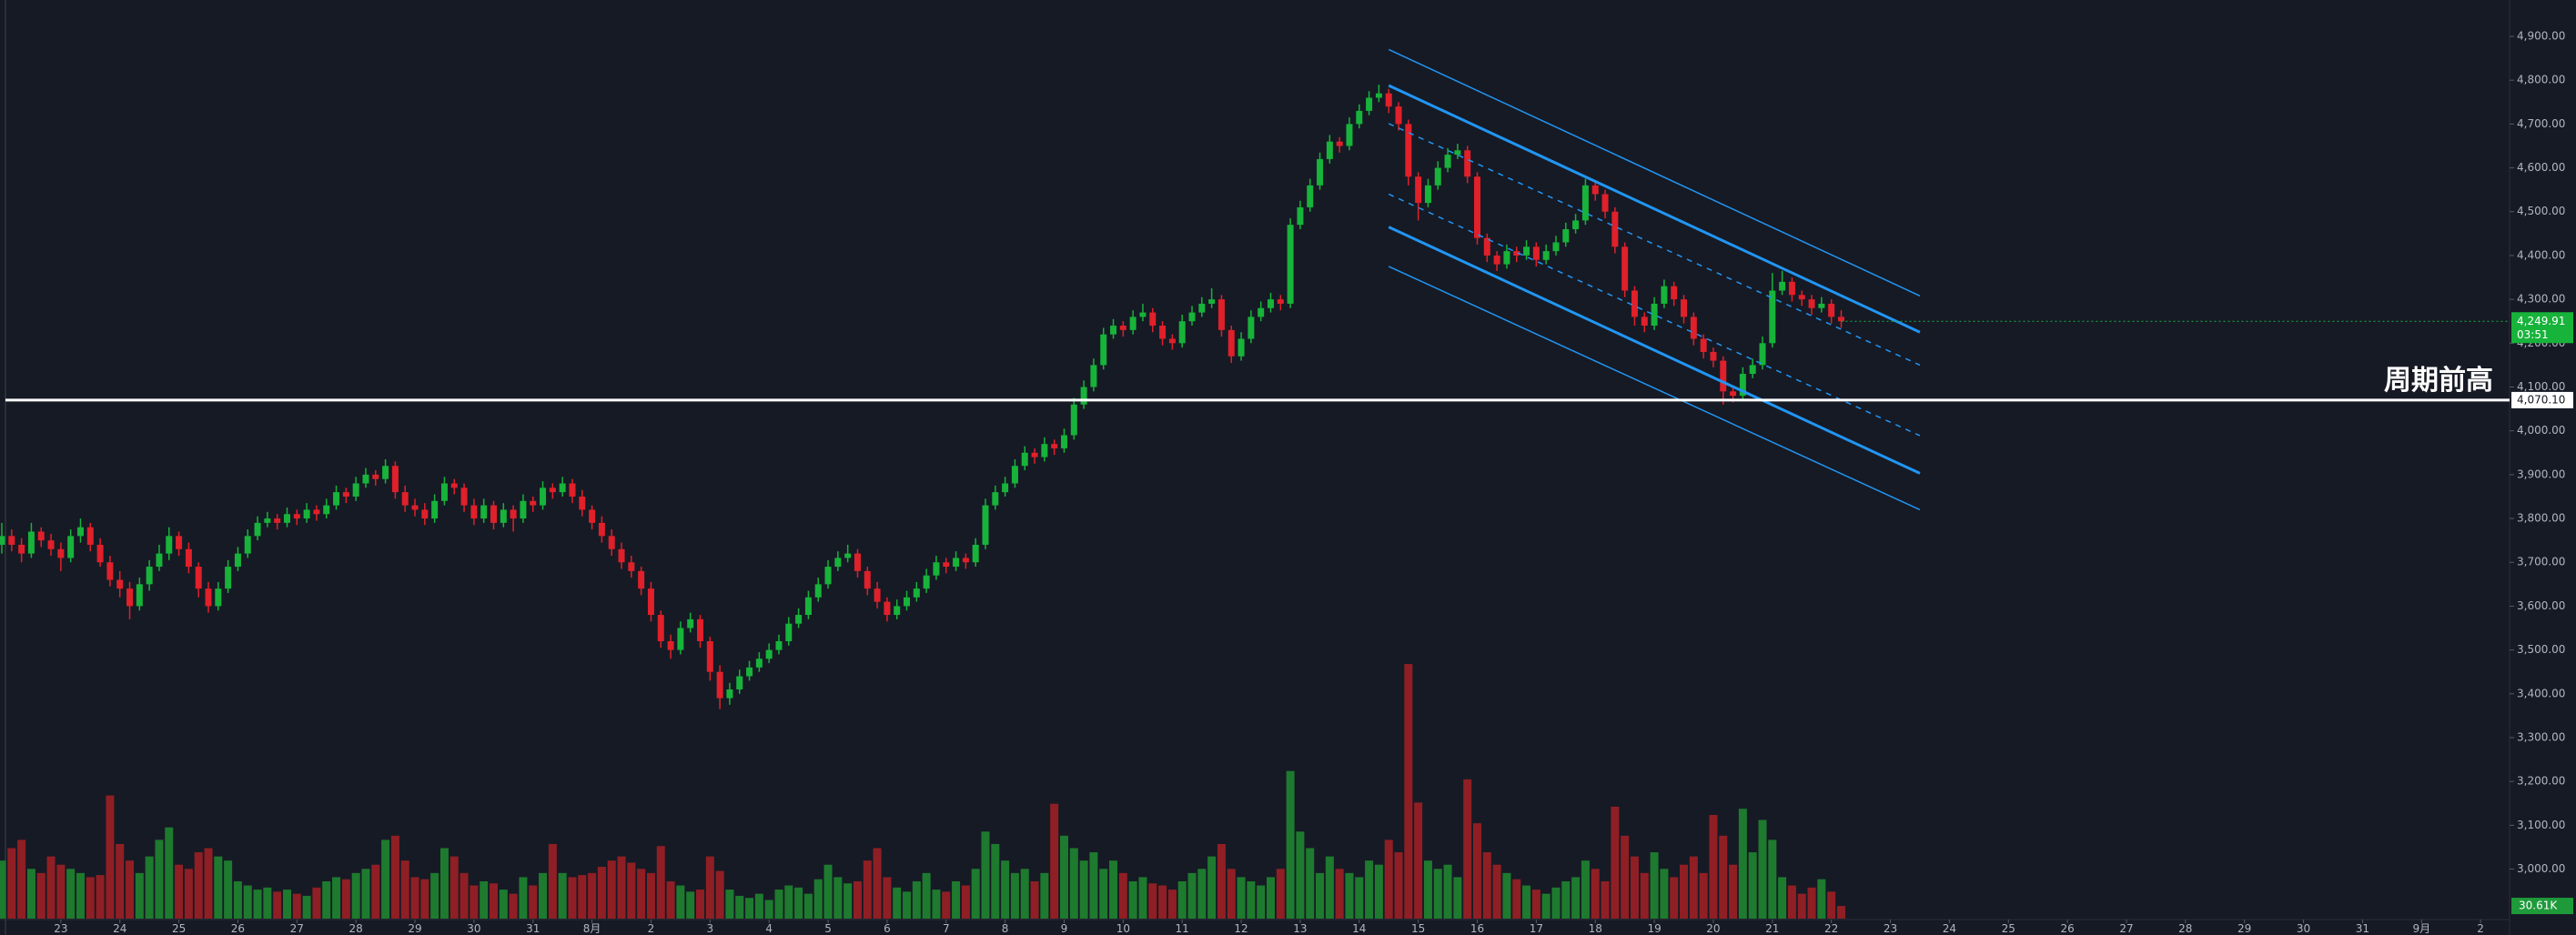  Describe the element at coordinates (2421, 928) in the screenshot. I see `x-tick-label: 9月` at that location.